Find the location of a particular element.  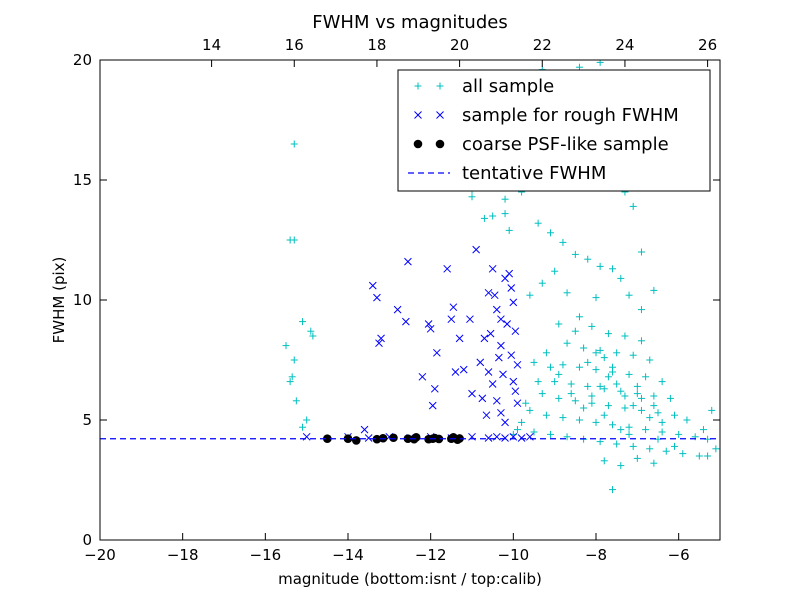

x-tick-label: −20 is located at coordinates (100, 555).